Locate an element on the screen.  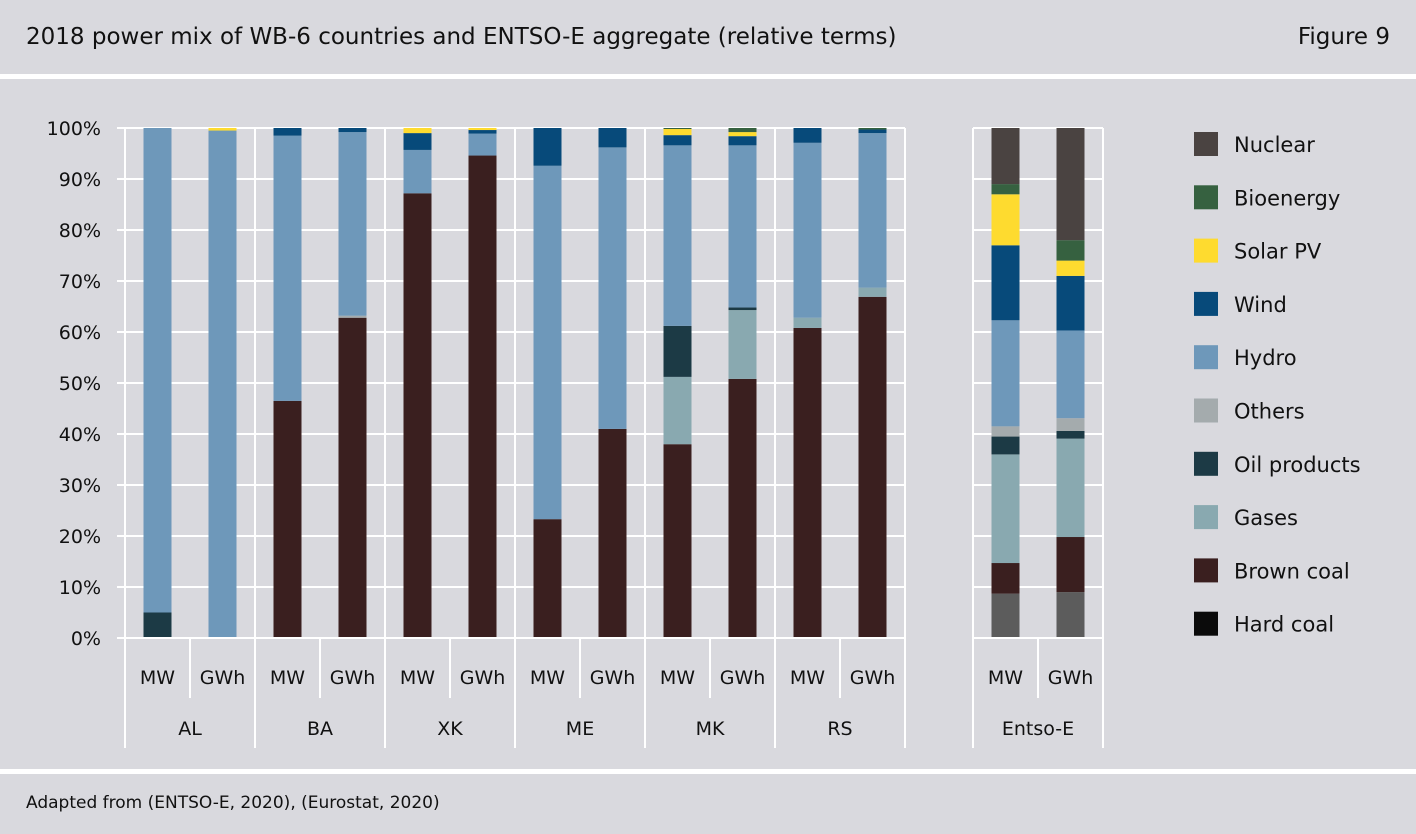
bar-segment-entso-e-gwh-wind is located at coordinates (1070, 303).